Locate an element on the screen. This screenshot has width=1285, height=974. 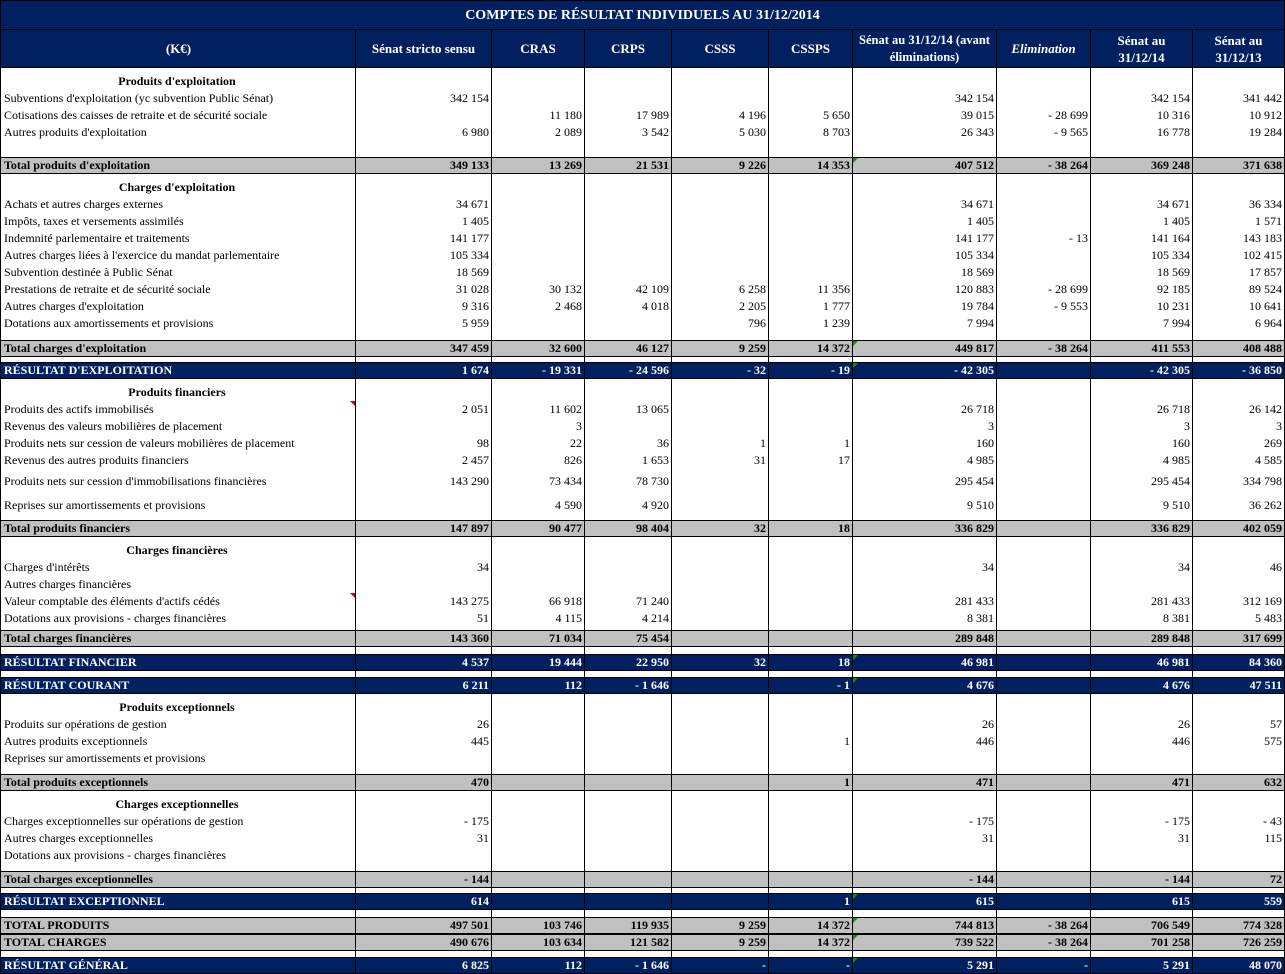
value-cell: 347 459 is located at coordinates (424, 348).